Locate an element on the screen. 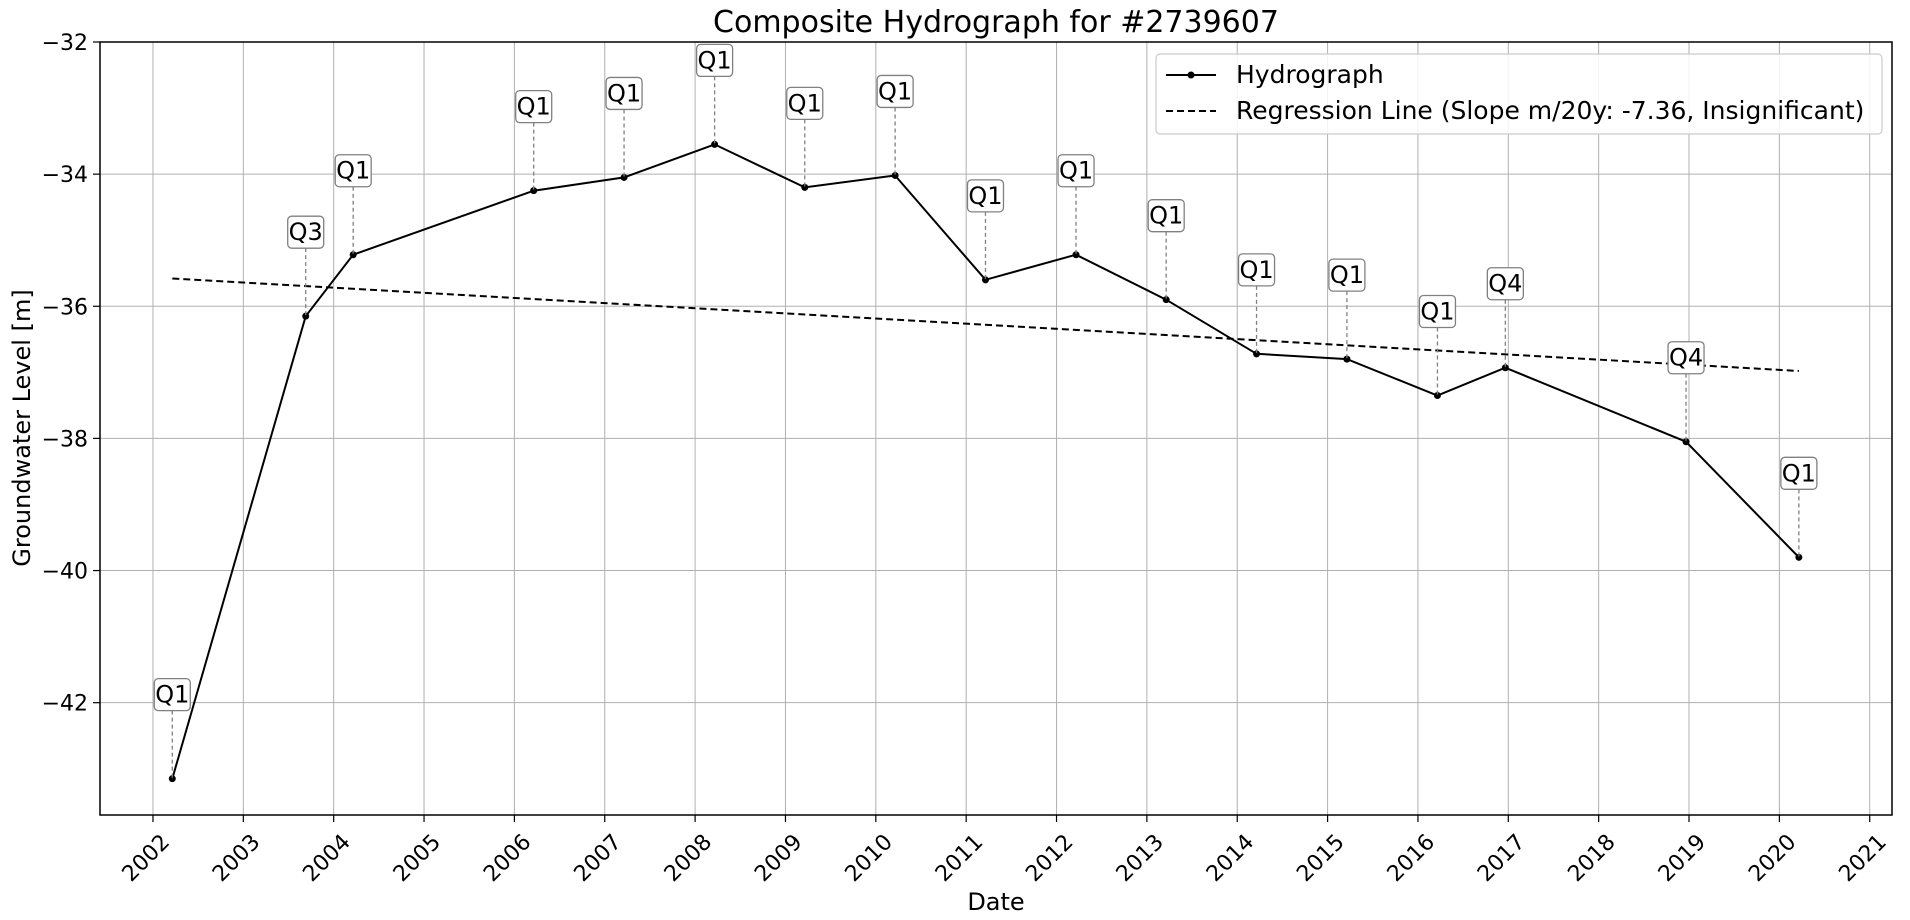 This screenshot has height=920, width=1910. legend-box is located at coordinates (1519, 94).